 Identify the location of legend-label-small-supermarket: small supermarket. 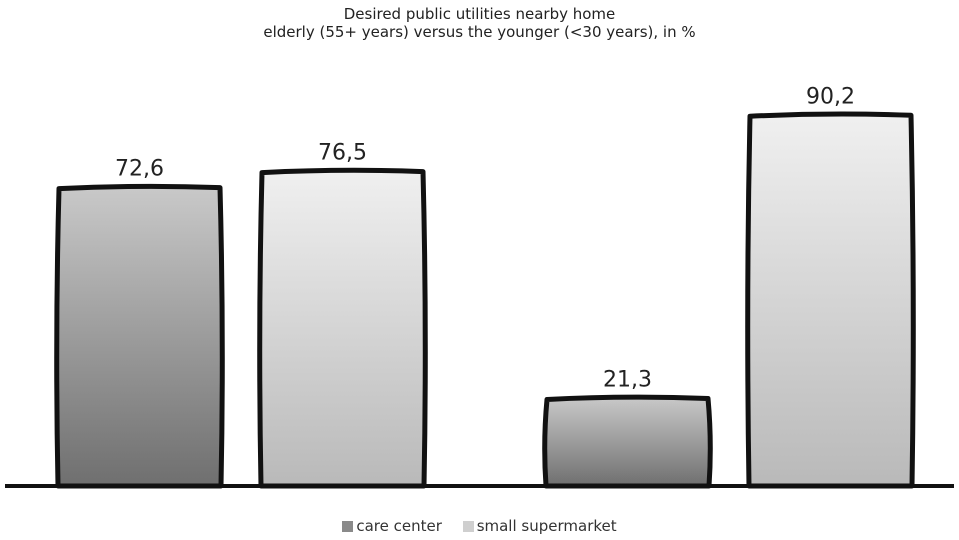
(546, 526).